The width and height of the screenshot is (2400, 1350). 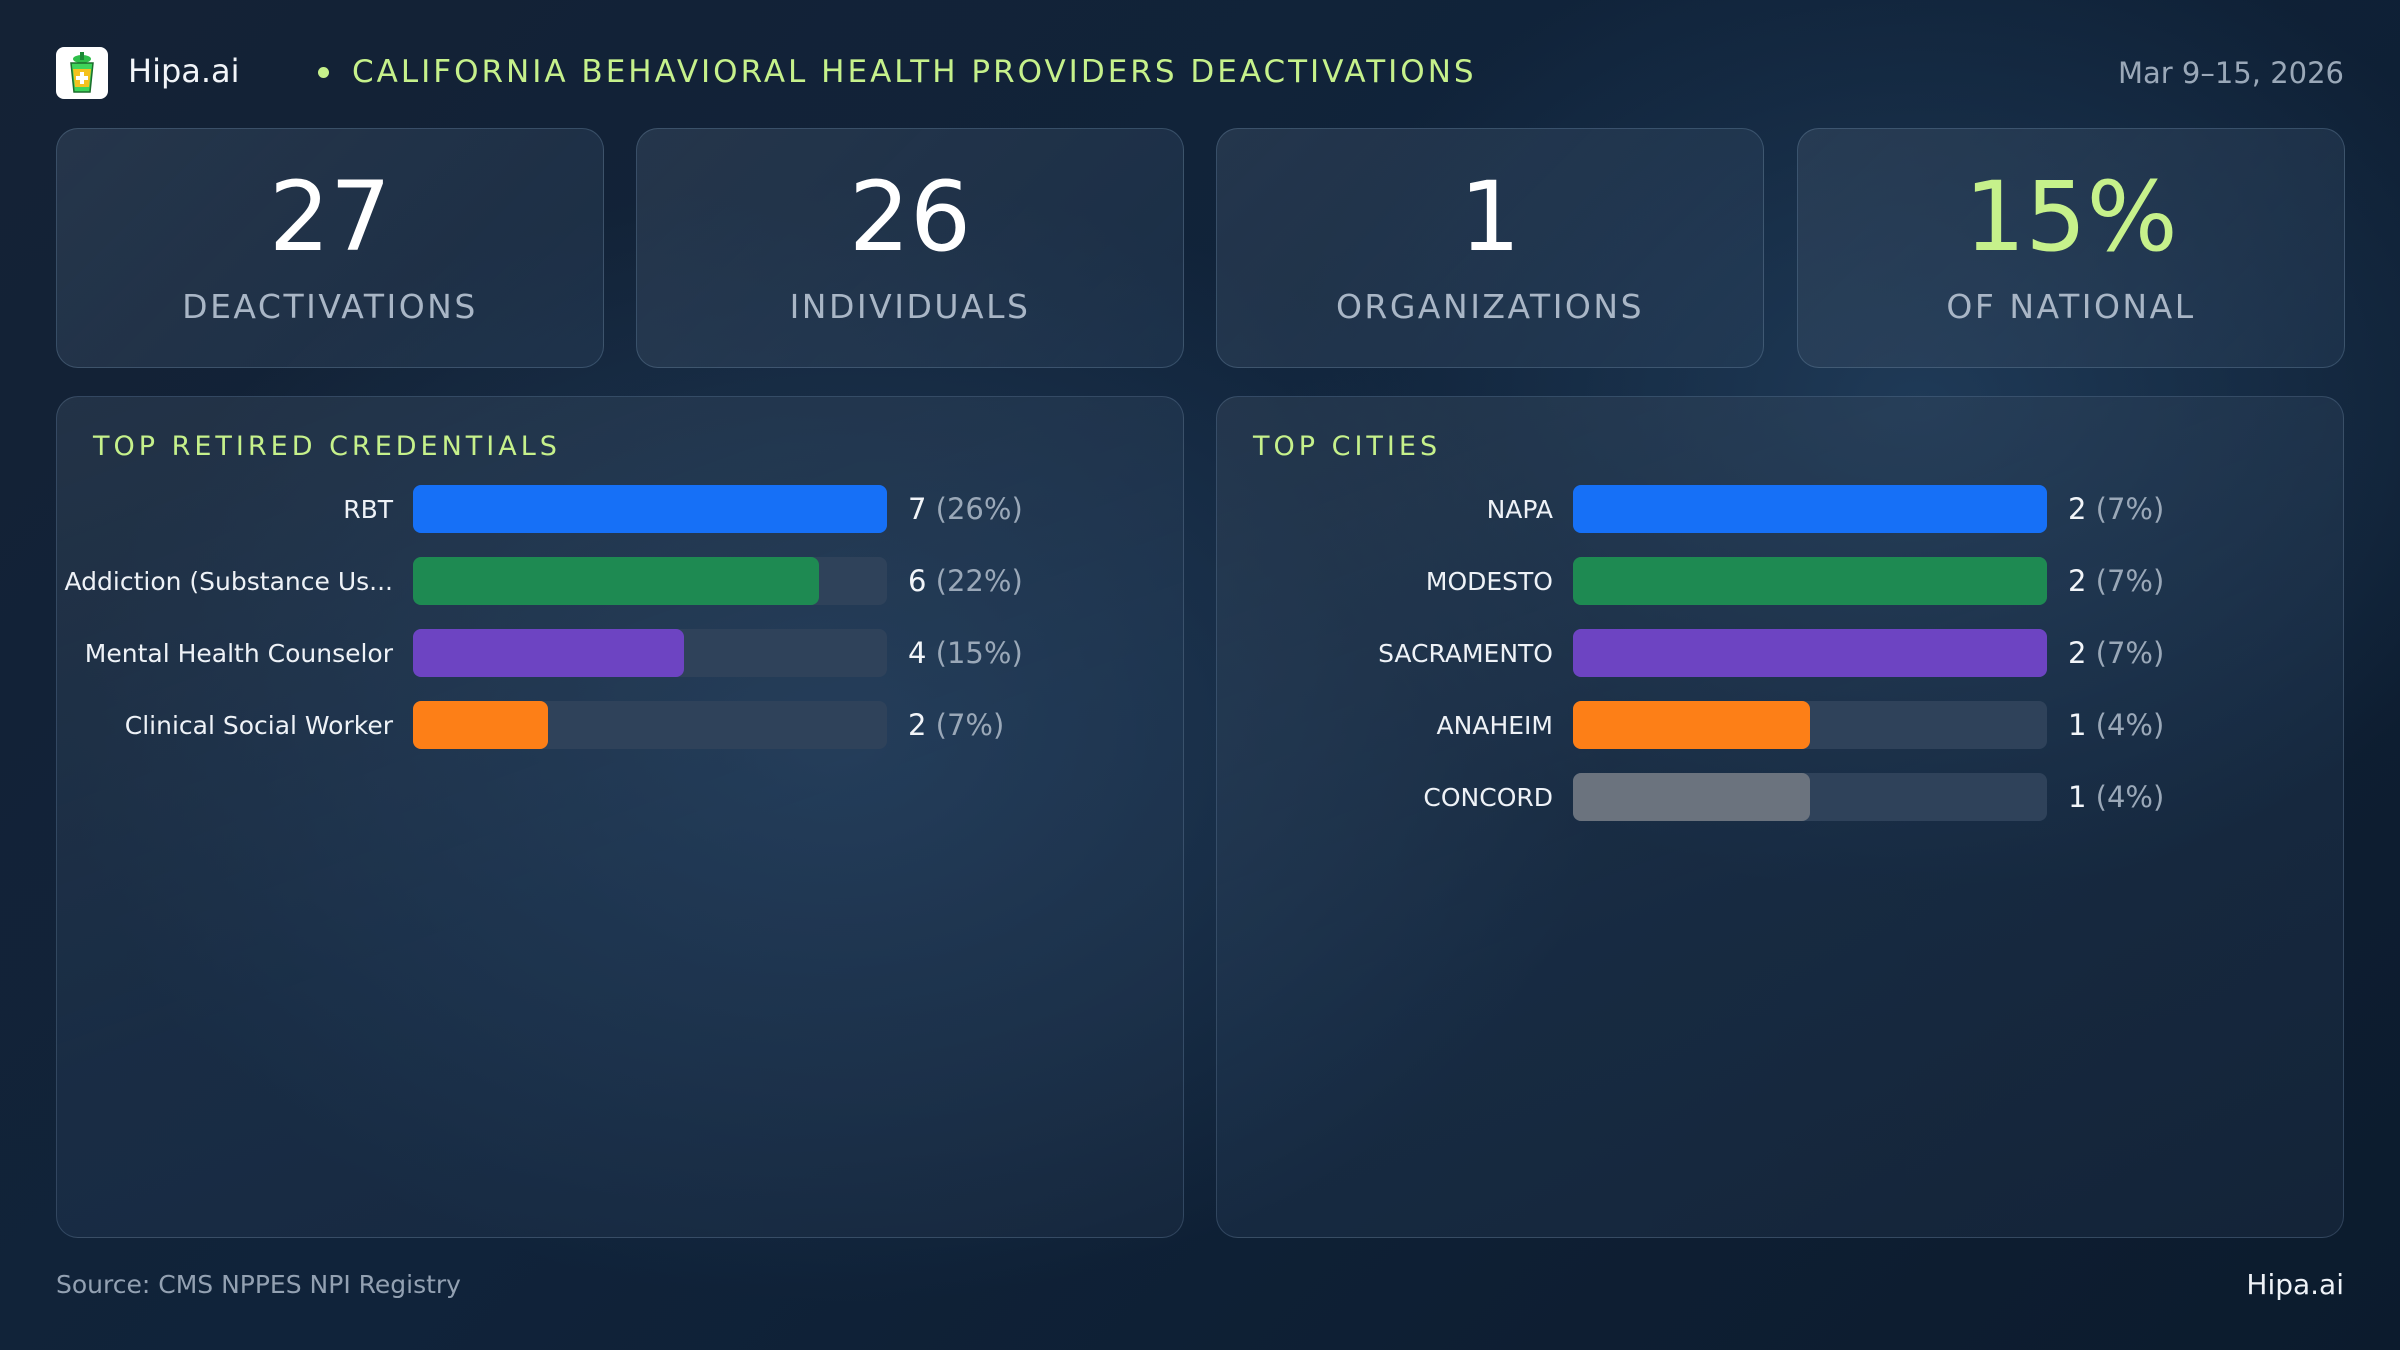 I want to click on date-range: Mar 9–15, 2026, so click(x=2230, y=73).